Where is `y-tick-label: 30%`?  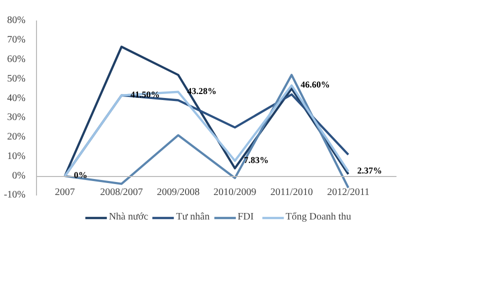
y-tick-label: 30% is located at coordinates (16, 118).